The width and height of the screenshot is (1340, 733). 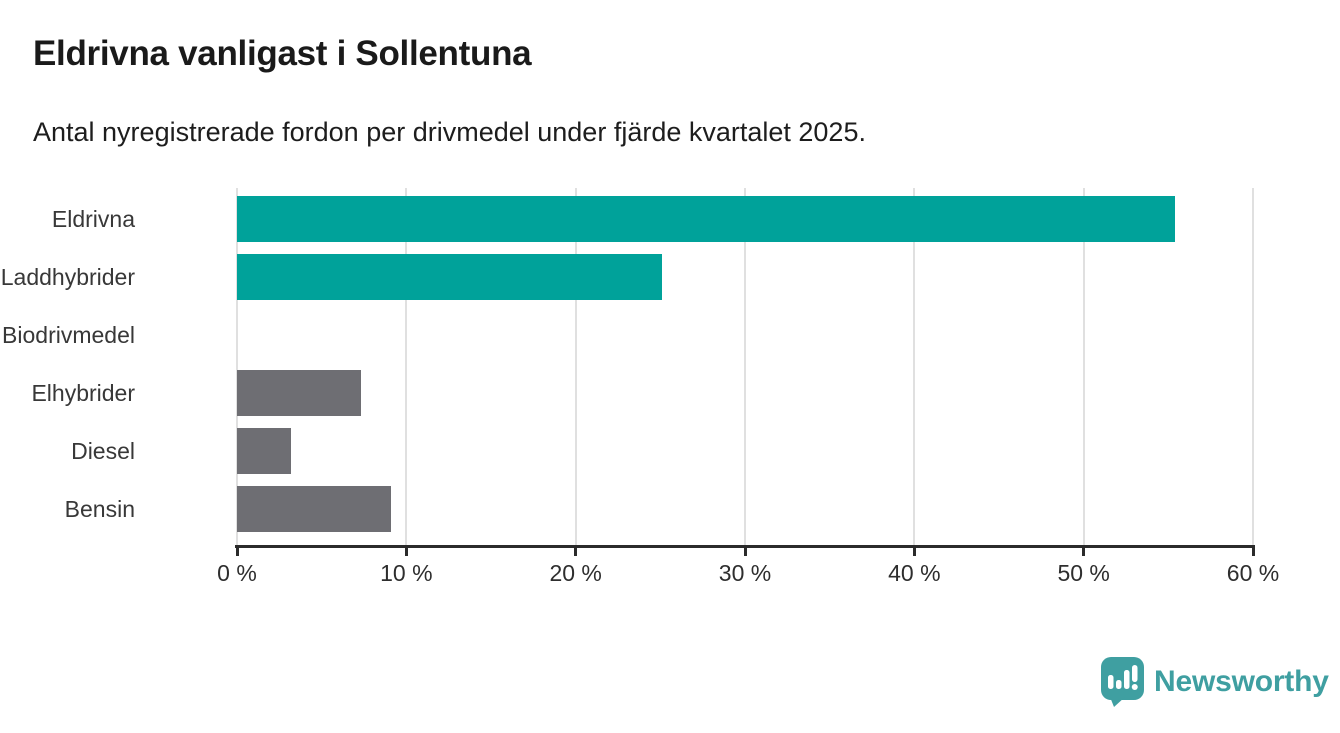 What do you see at coordinates (745, 573) in the screenshot?
I see `x-tick-label-30: 30 %` at bounding box center [745, 573].